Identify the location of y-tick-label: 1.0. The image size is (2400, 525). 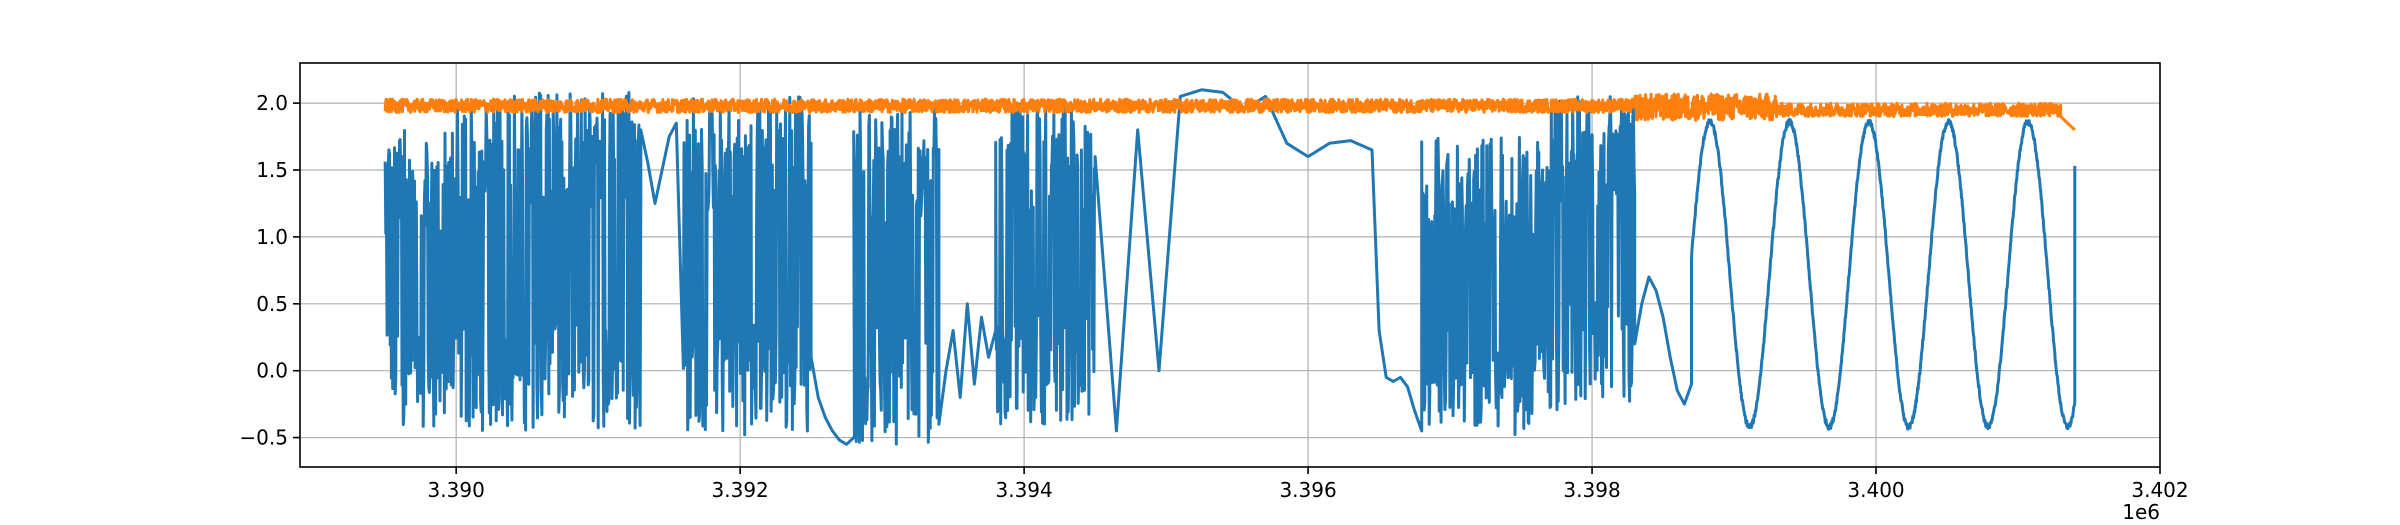
(272, 237).